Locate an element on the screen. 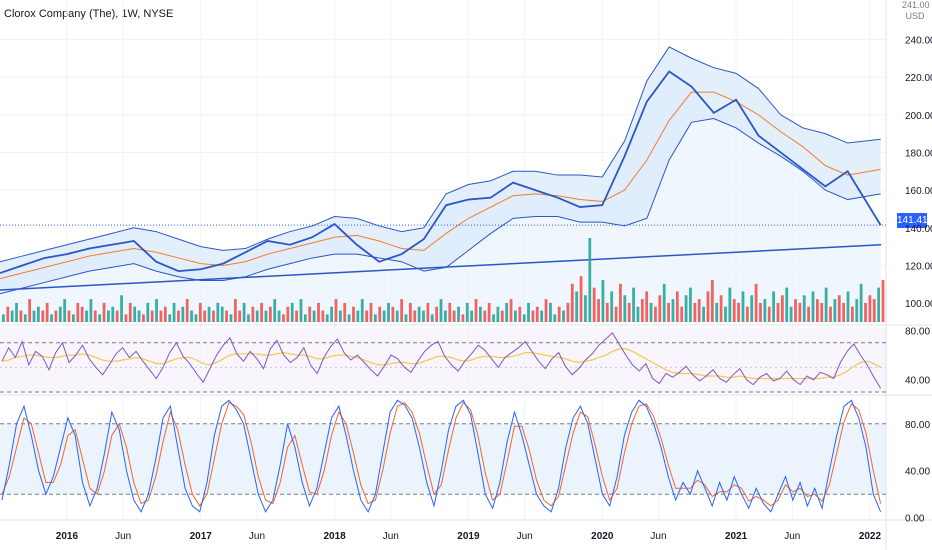 This screenshot has height=550, width=932. time-tick-label: 2019 is located at coordinates (468, 536).